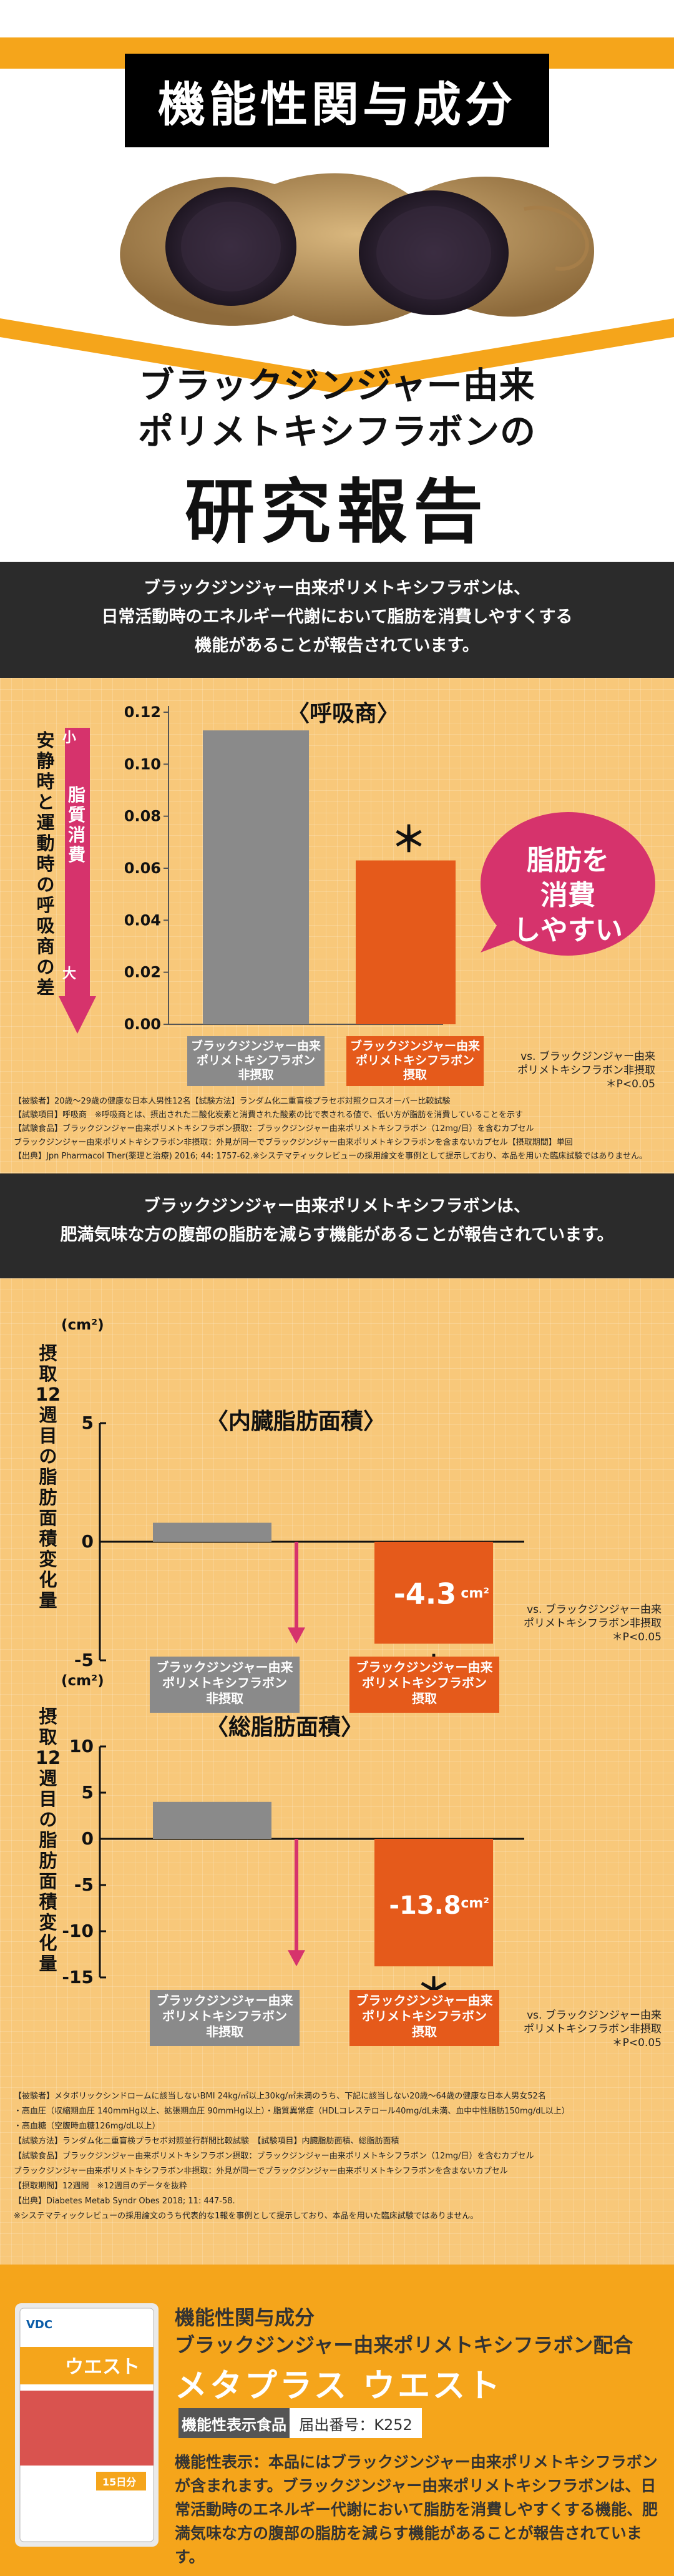  Describe the element at coordinates (337, 1206) in the screenshot. I see `intro-2-line: ブラックジンジャー由来ポリメトキシフラボンは、` at that location.